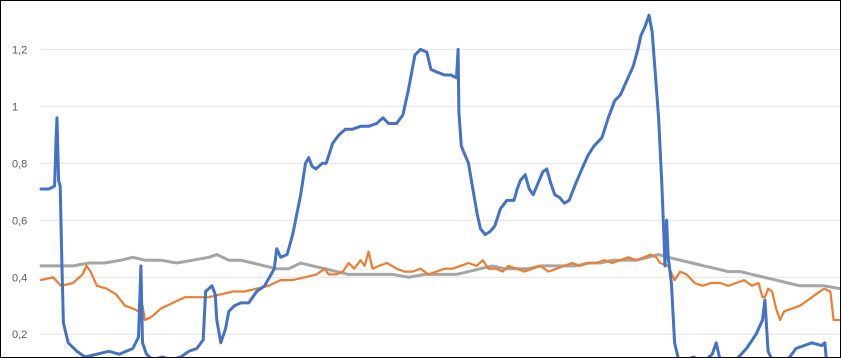 This screenshot has width=841, height=358. I want to click on y-tick-label: 1, so click(15, 107).